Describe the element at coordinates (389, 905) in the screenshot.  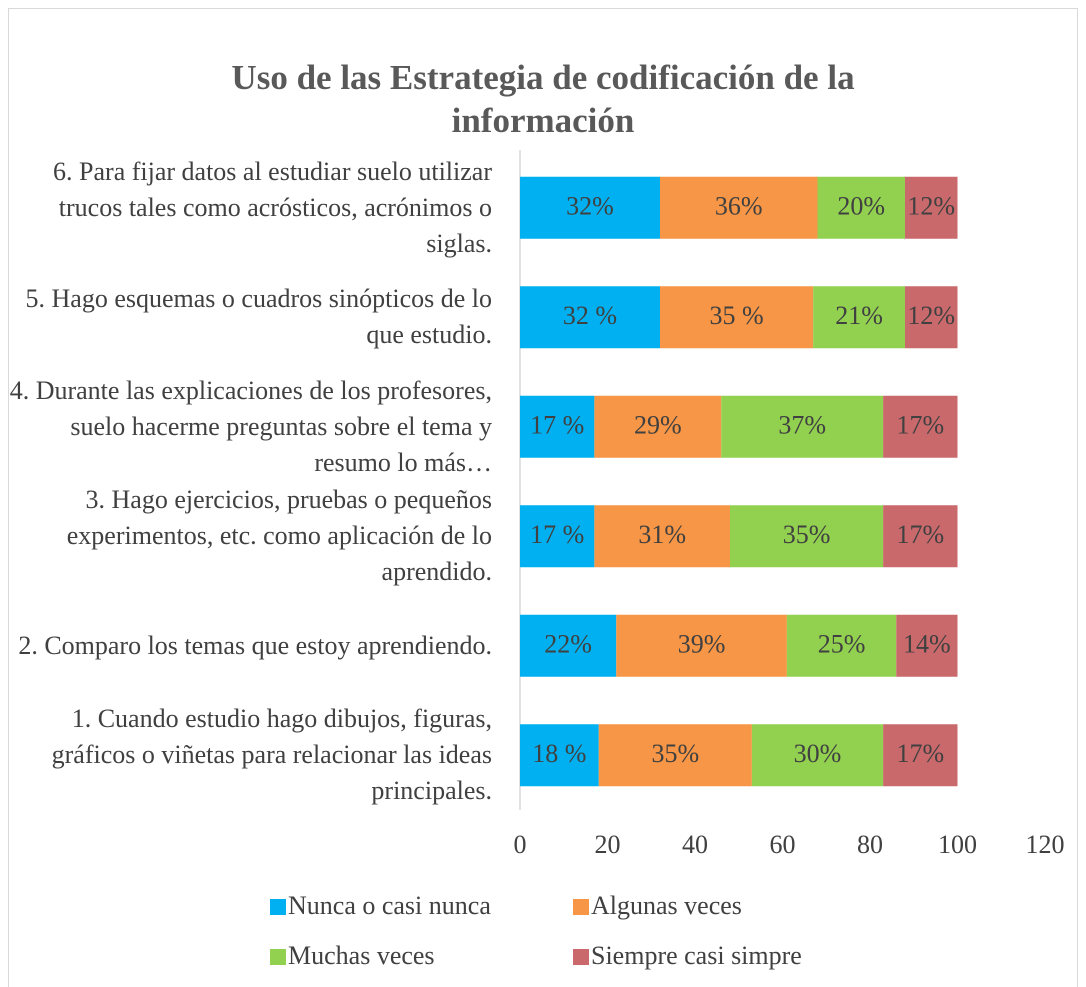
I see `legend-label: Nunca o casi nunca` at that location.